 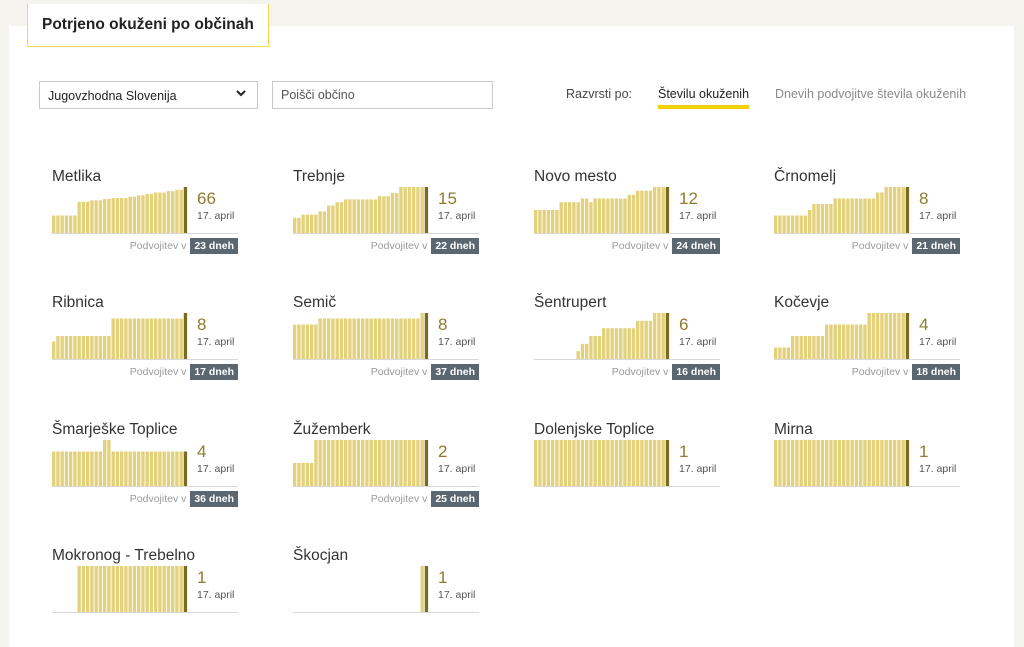 I want to click on doubling-info: Podvojitev v 16 dneh, so click(x=627, y=372).